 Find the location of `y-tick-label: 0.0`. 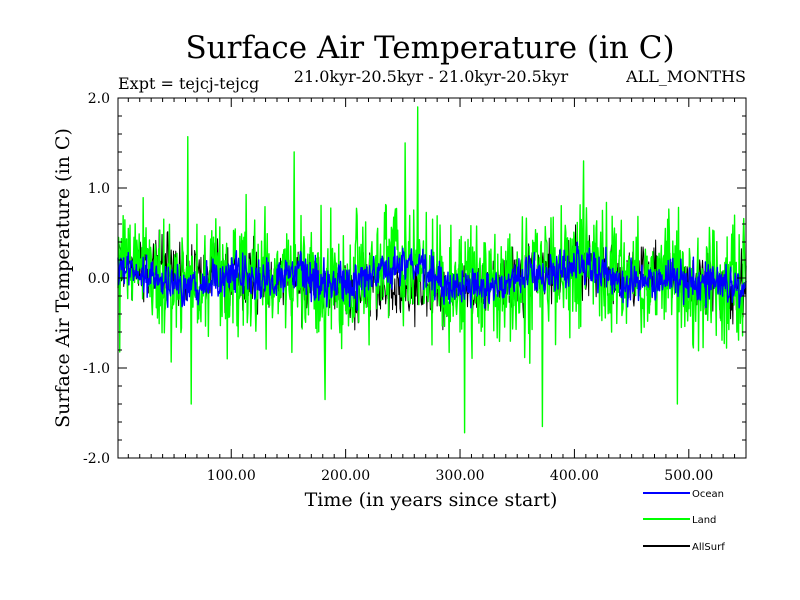

y-tick-label: 0.0 is located at coordinates (99, 279).